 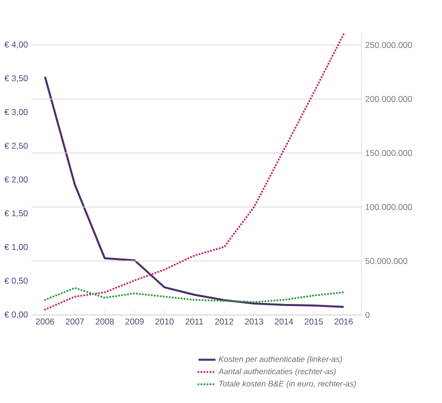 I want to click on x-tick-label: 2014, so click(x=284, y=321).